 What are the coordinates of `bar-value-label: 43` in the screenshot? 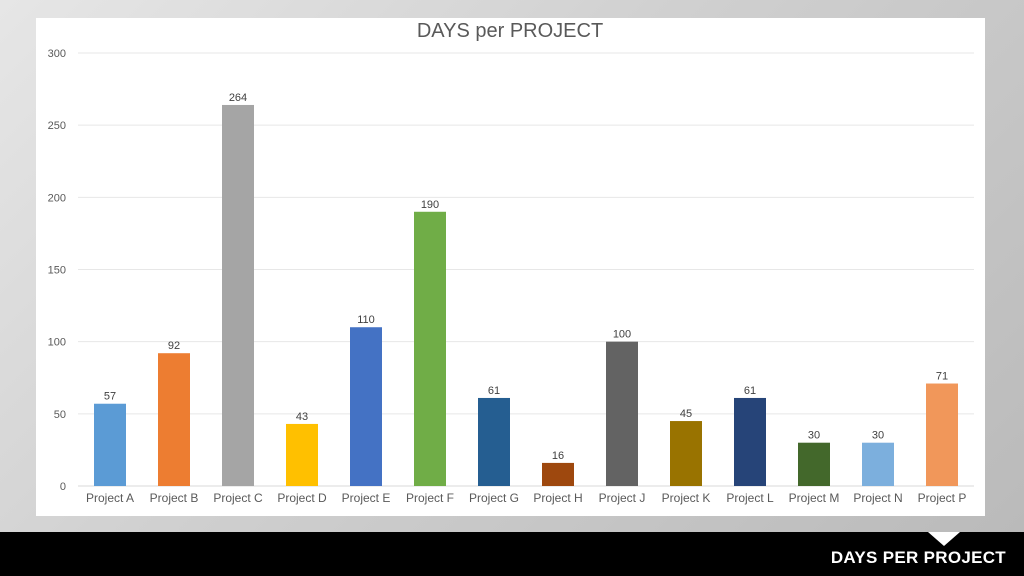 It's located at (302, 417).